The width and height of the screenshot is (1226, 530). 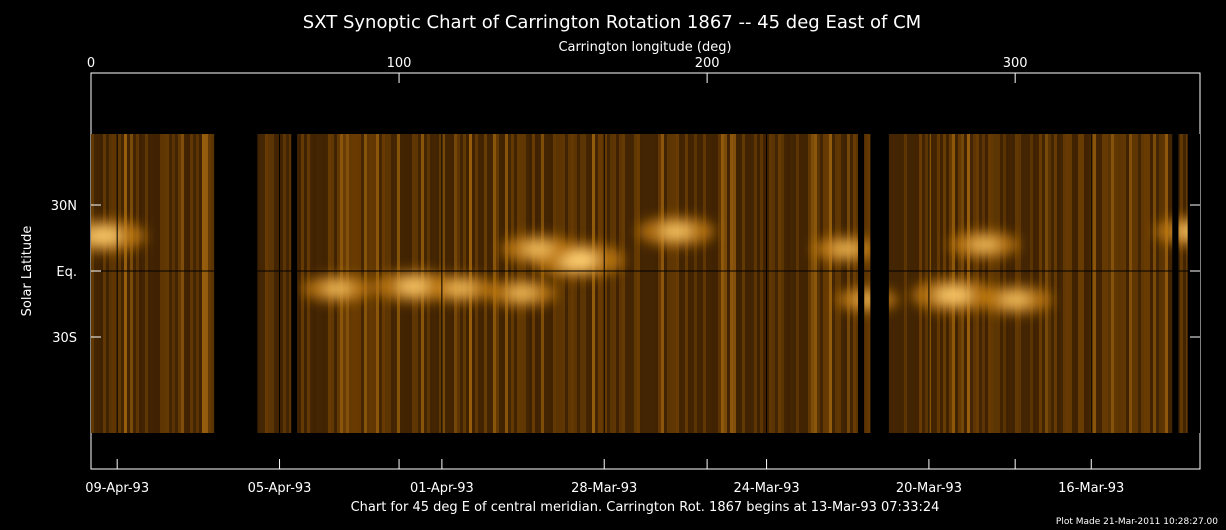 What do you see at coordinates (1015, 63) in the screenshot?
I see `top-tick-label: 300` at bounding box center [1015, 63].